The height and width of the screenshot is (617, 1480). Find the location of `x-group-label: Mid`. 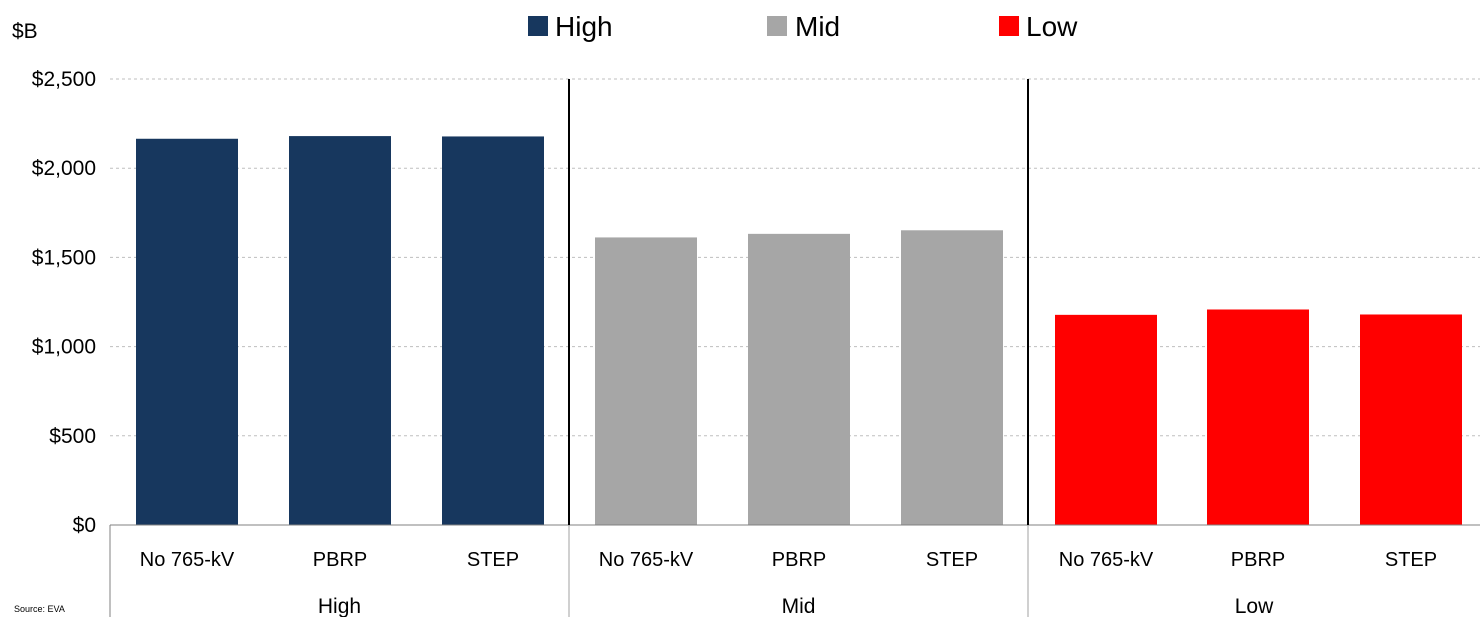

x-group-label: Mid is located at coordinates (799, 606).